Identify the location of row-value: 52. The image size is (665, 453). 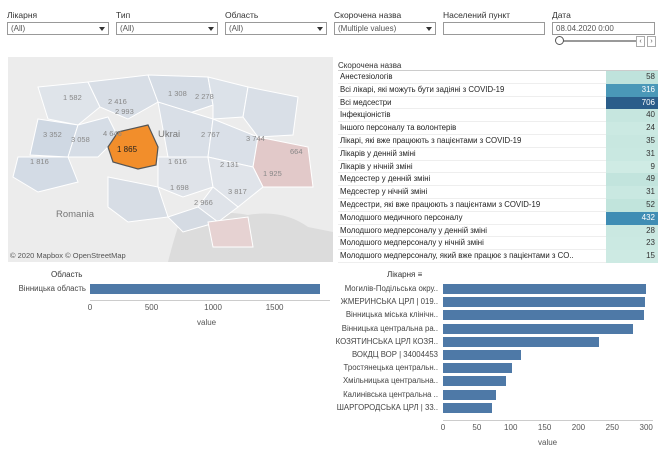
(632, 205).